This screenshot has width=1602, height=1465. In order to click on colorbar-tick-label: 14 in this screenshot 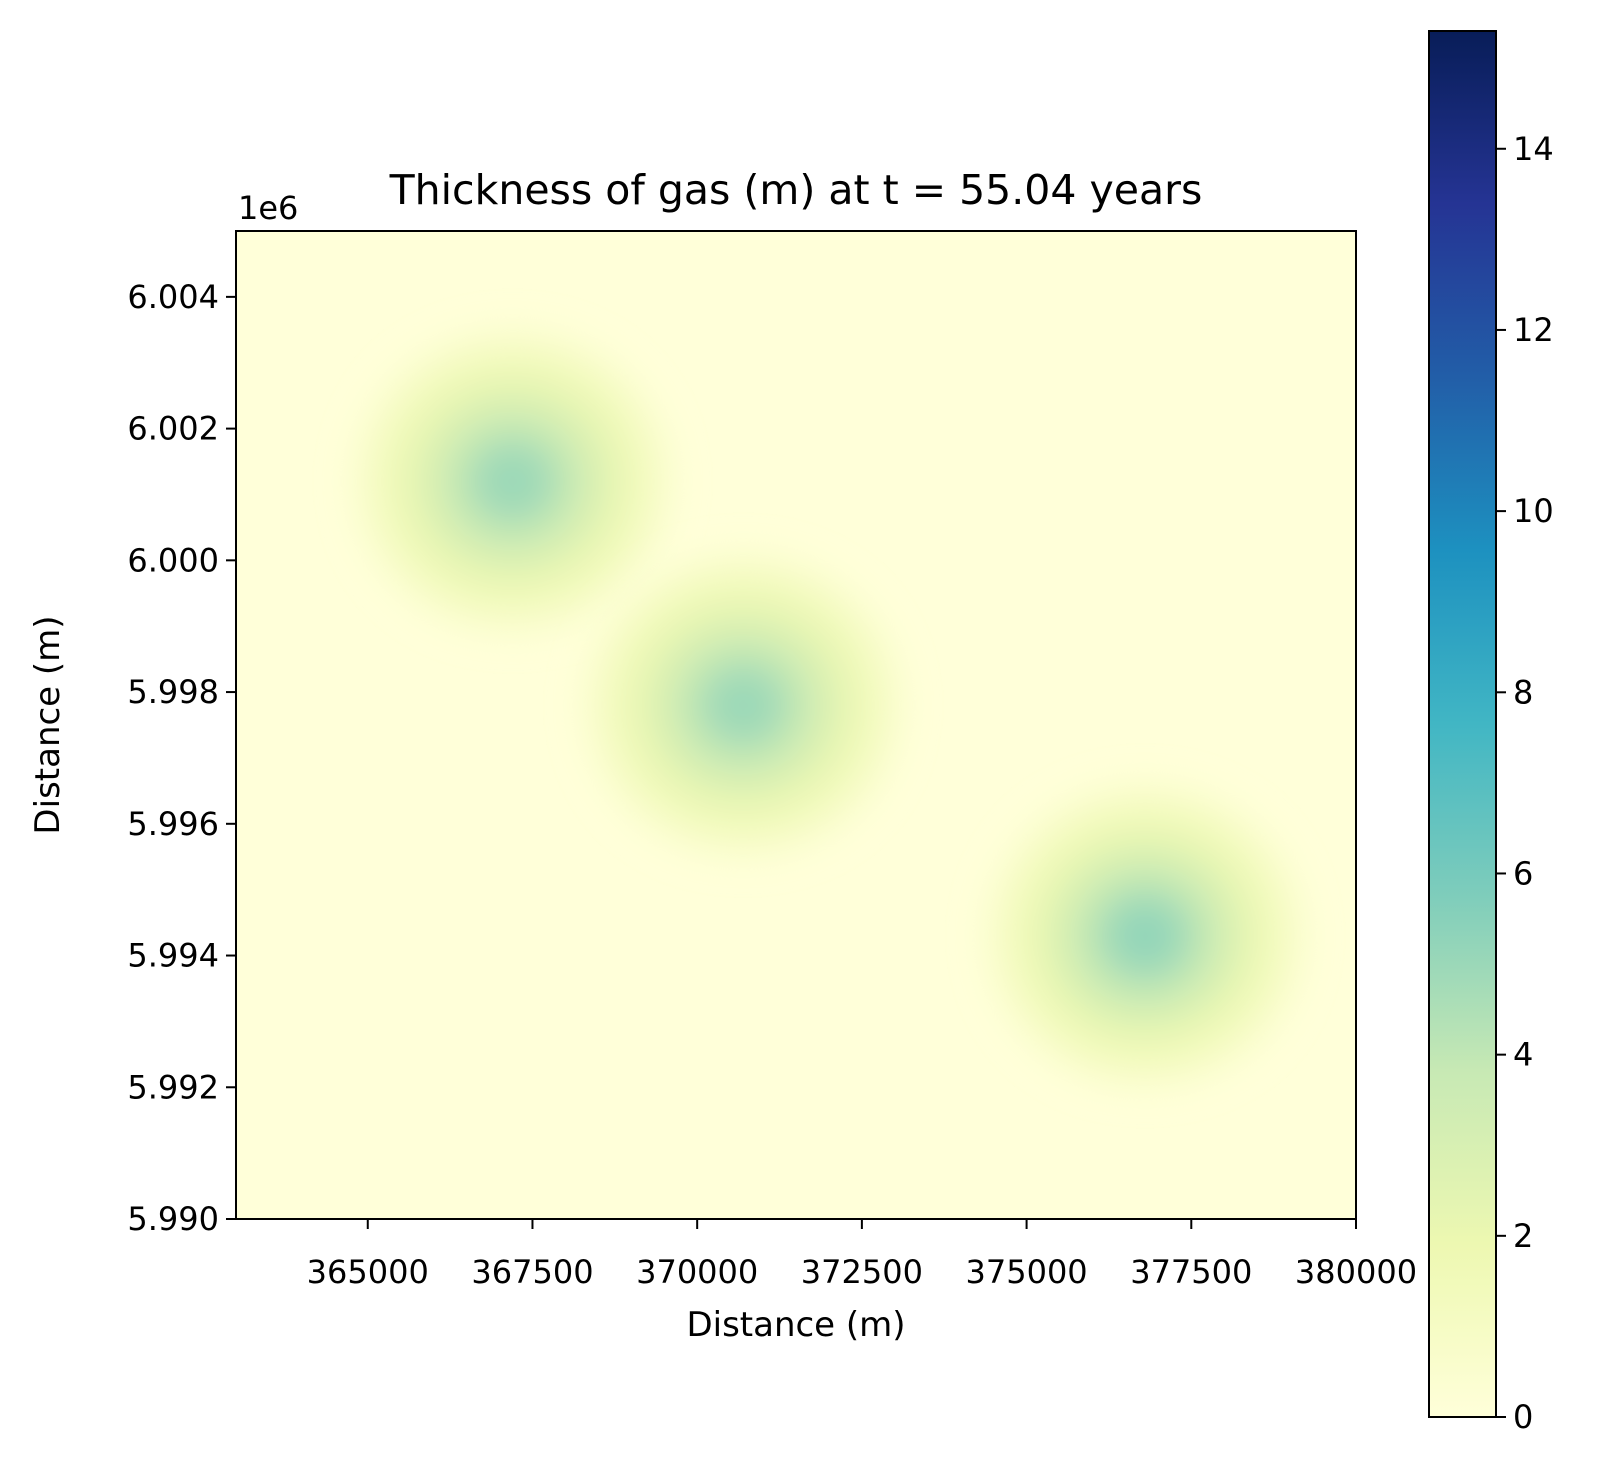, I will do `click(1533, 149)`.